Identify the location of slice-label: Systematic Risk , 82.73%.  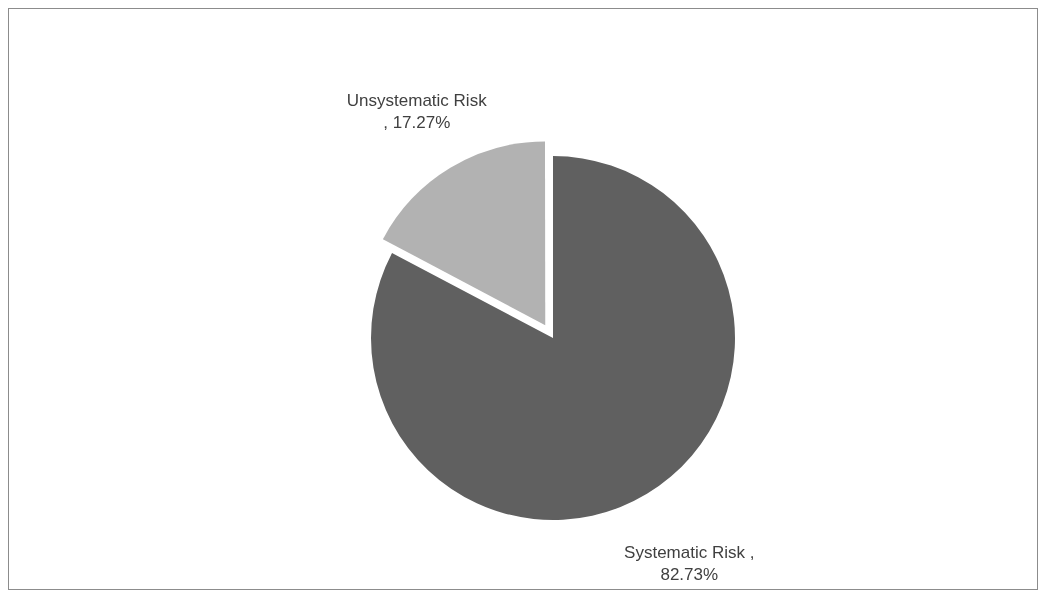
(689, 563).